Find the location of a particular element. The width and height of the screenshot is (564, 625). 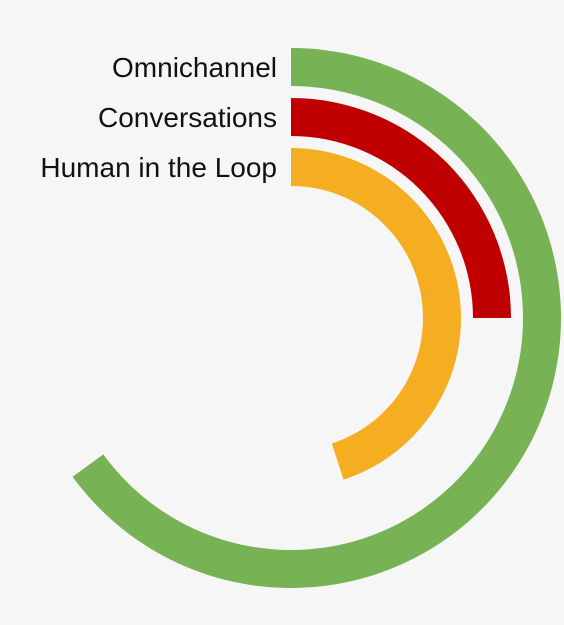

ring-conversations is located at coordinates (401, 208).